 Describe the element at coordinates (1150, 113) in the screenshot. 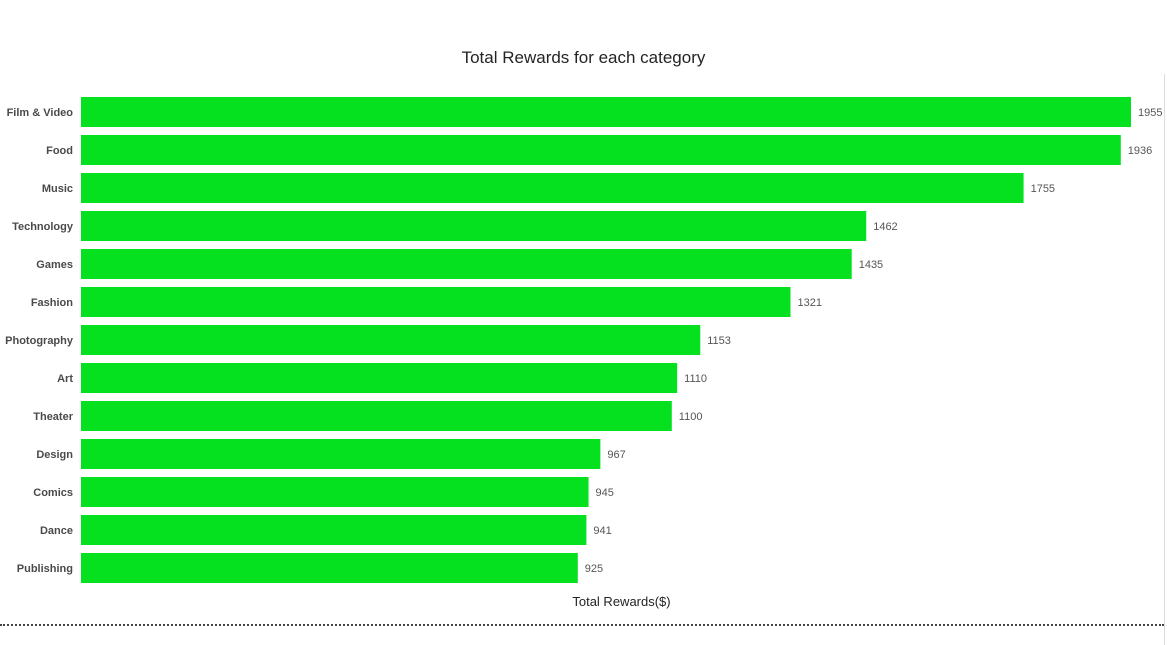

I see `data-label: 1955` at that location.